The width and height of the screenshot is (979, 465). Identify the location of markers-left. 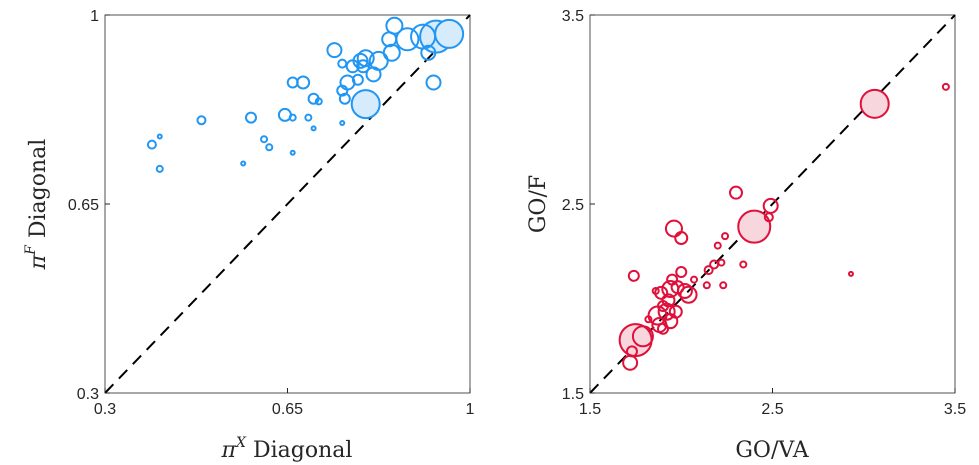
(305, 94).